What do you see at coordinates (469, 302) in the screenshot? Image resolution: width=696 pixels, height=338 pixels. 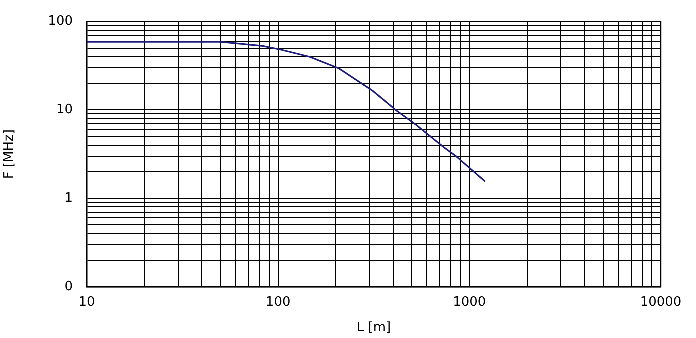 I see `x-tick-label: 1000` at bounding box center [469, 302].